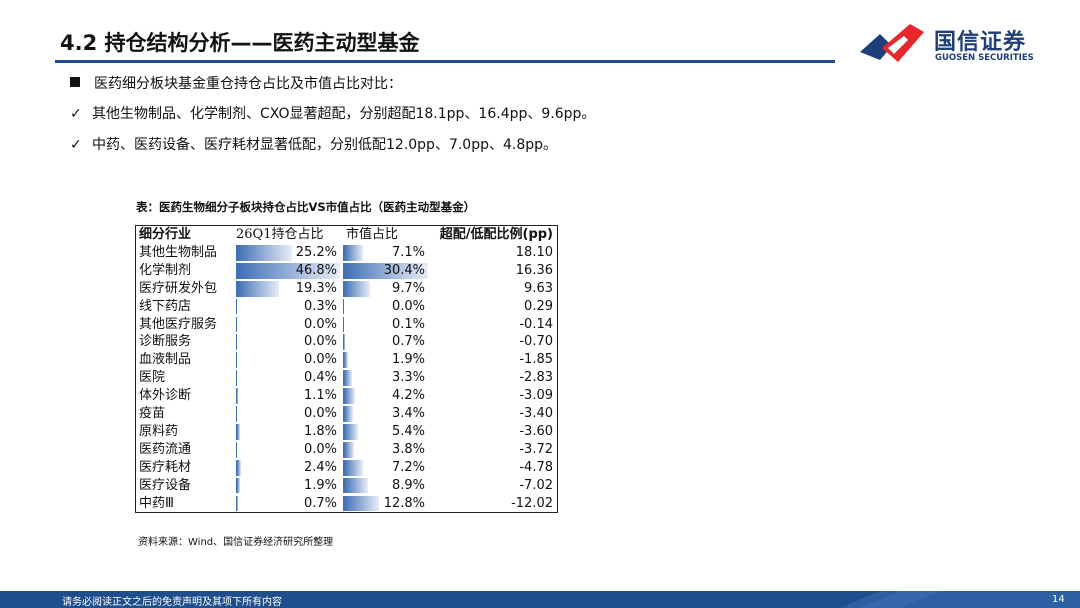 The height and width of the screenshot is (608, 1080). Describe the element at coordinates (165, 306) in the screenshot. I see `sector-cell: 线下药店` at that location.